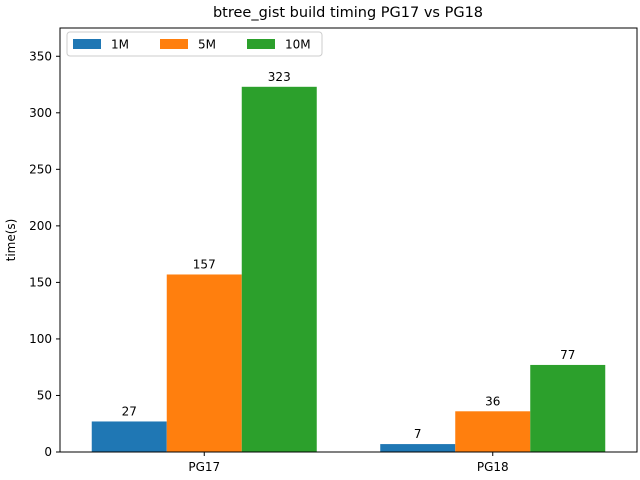 Image resolution: width=640 pixels, height=480 pixels. I want to click on y-tick-label: 0, so click(48, 452).